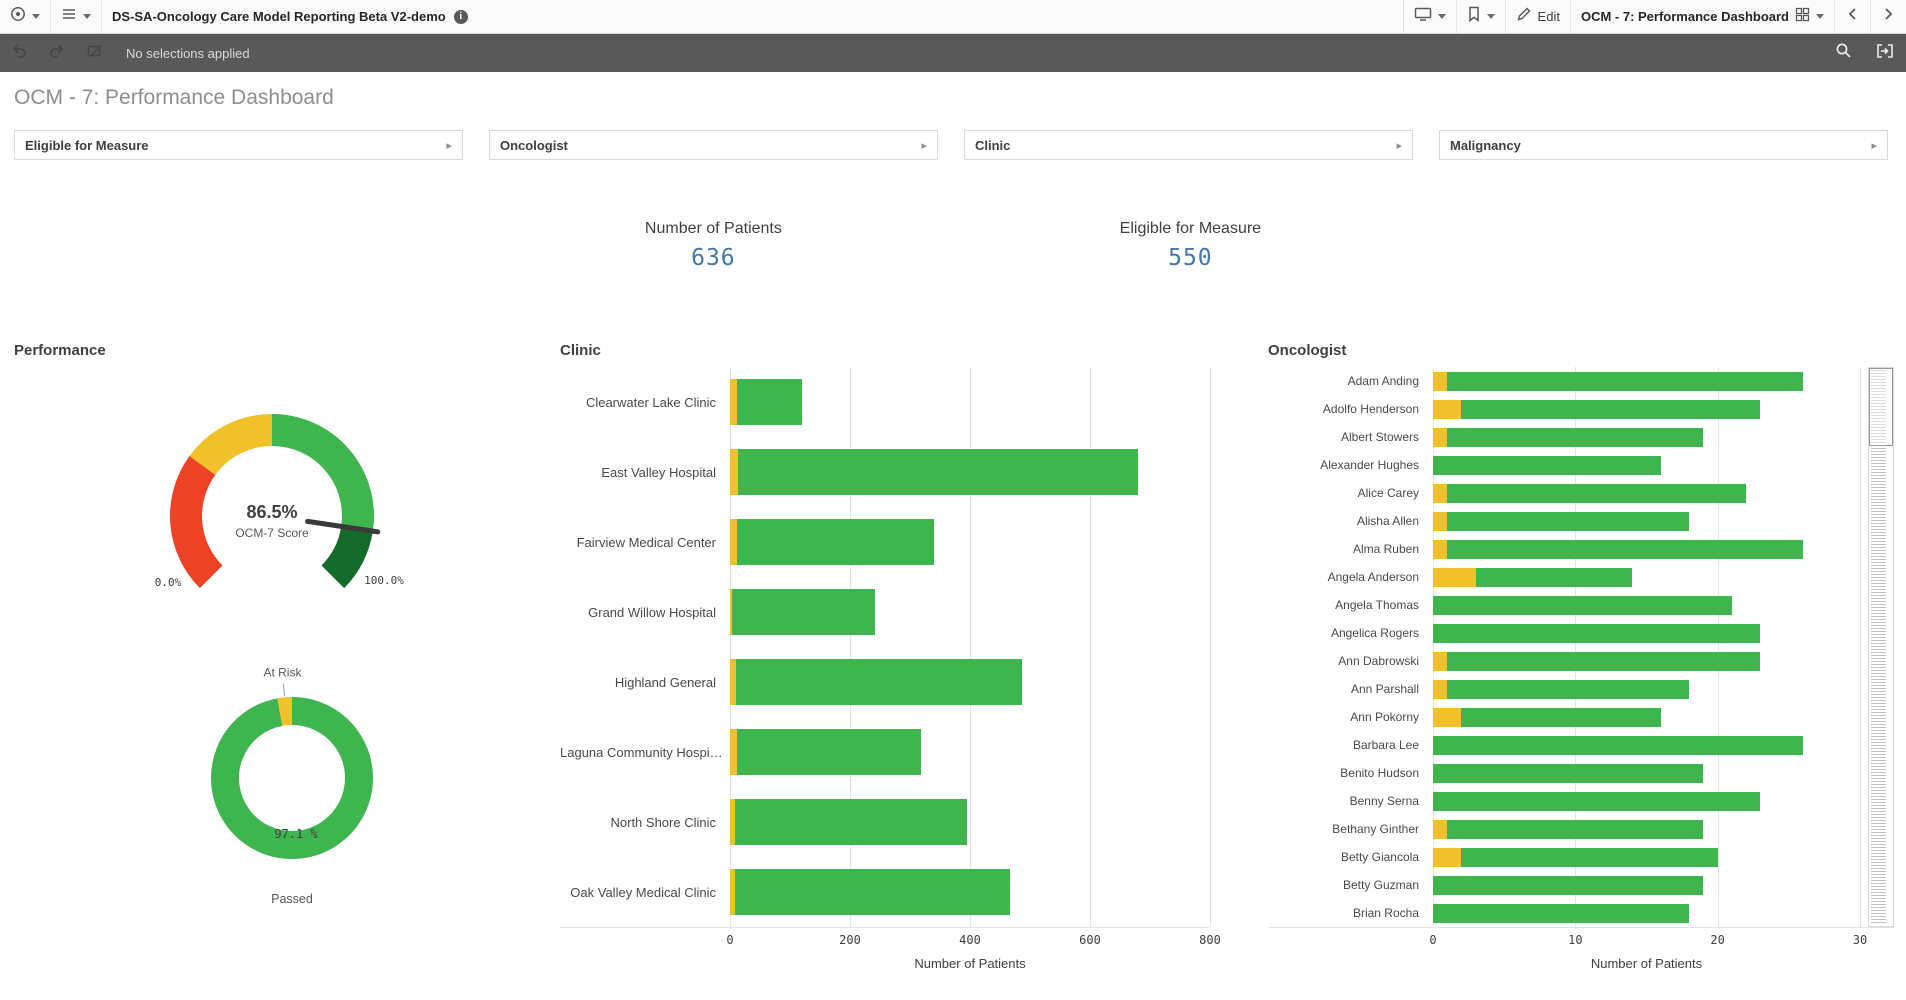  What do you see at coordinates (1385, 913) in the screenshot?
I see `bar-category-label: Brian Rocha` at bounding box center [1385, 913].